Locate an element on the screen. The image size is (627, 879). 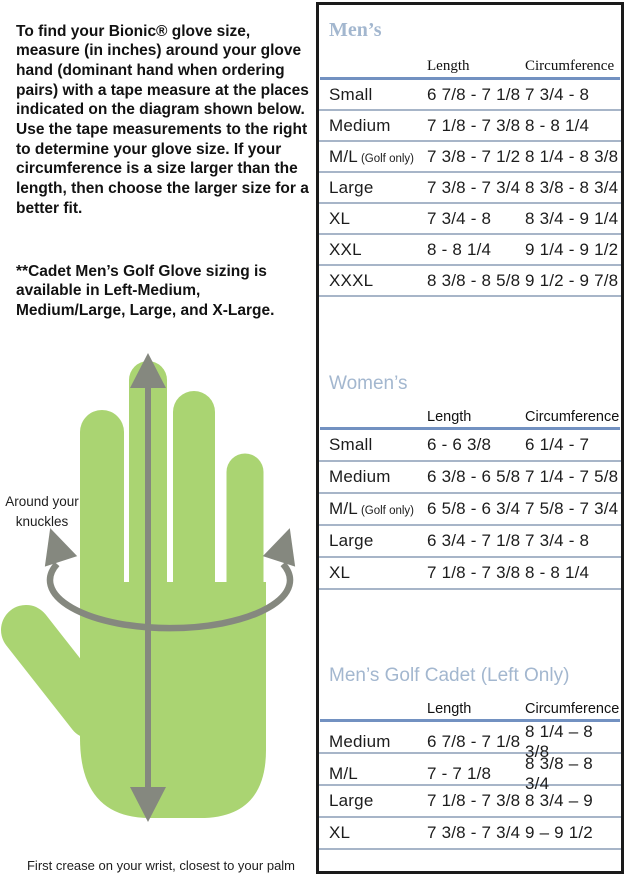
circumference-value: 8 1/4 – 8 3/8 is located at coordinates (559, 741).